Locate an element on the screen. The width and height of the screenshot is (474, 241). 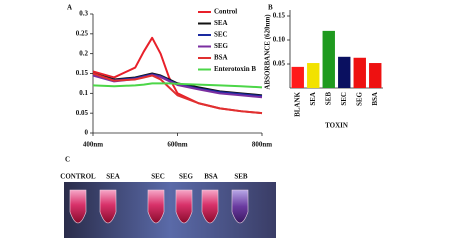
tube-label: SEA is located at coordinates (113, 177).